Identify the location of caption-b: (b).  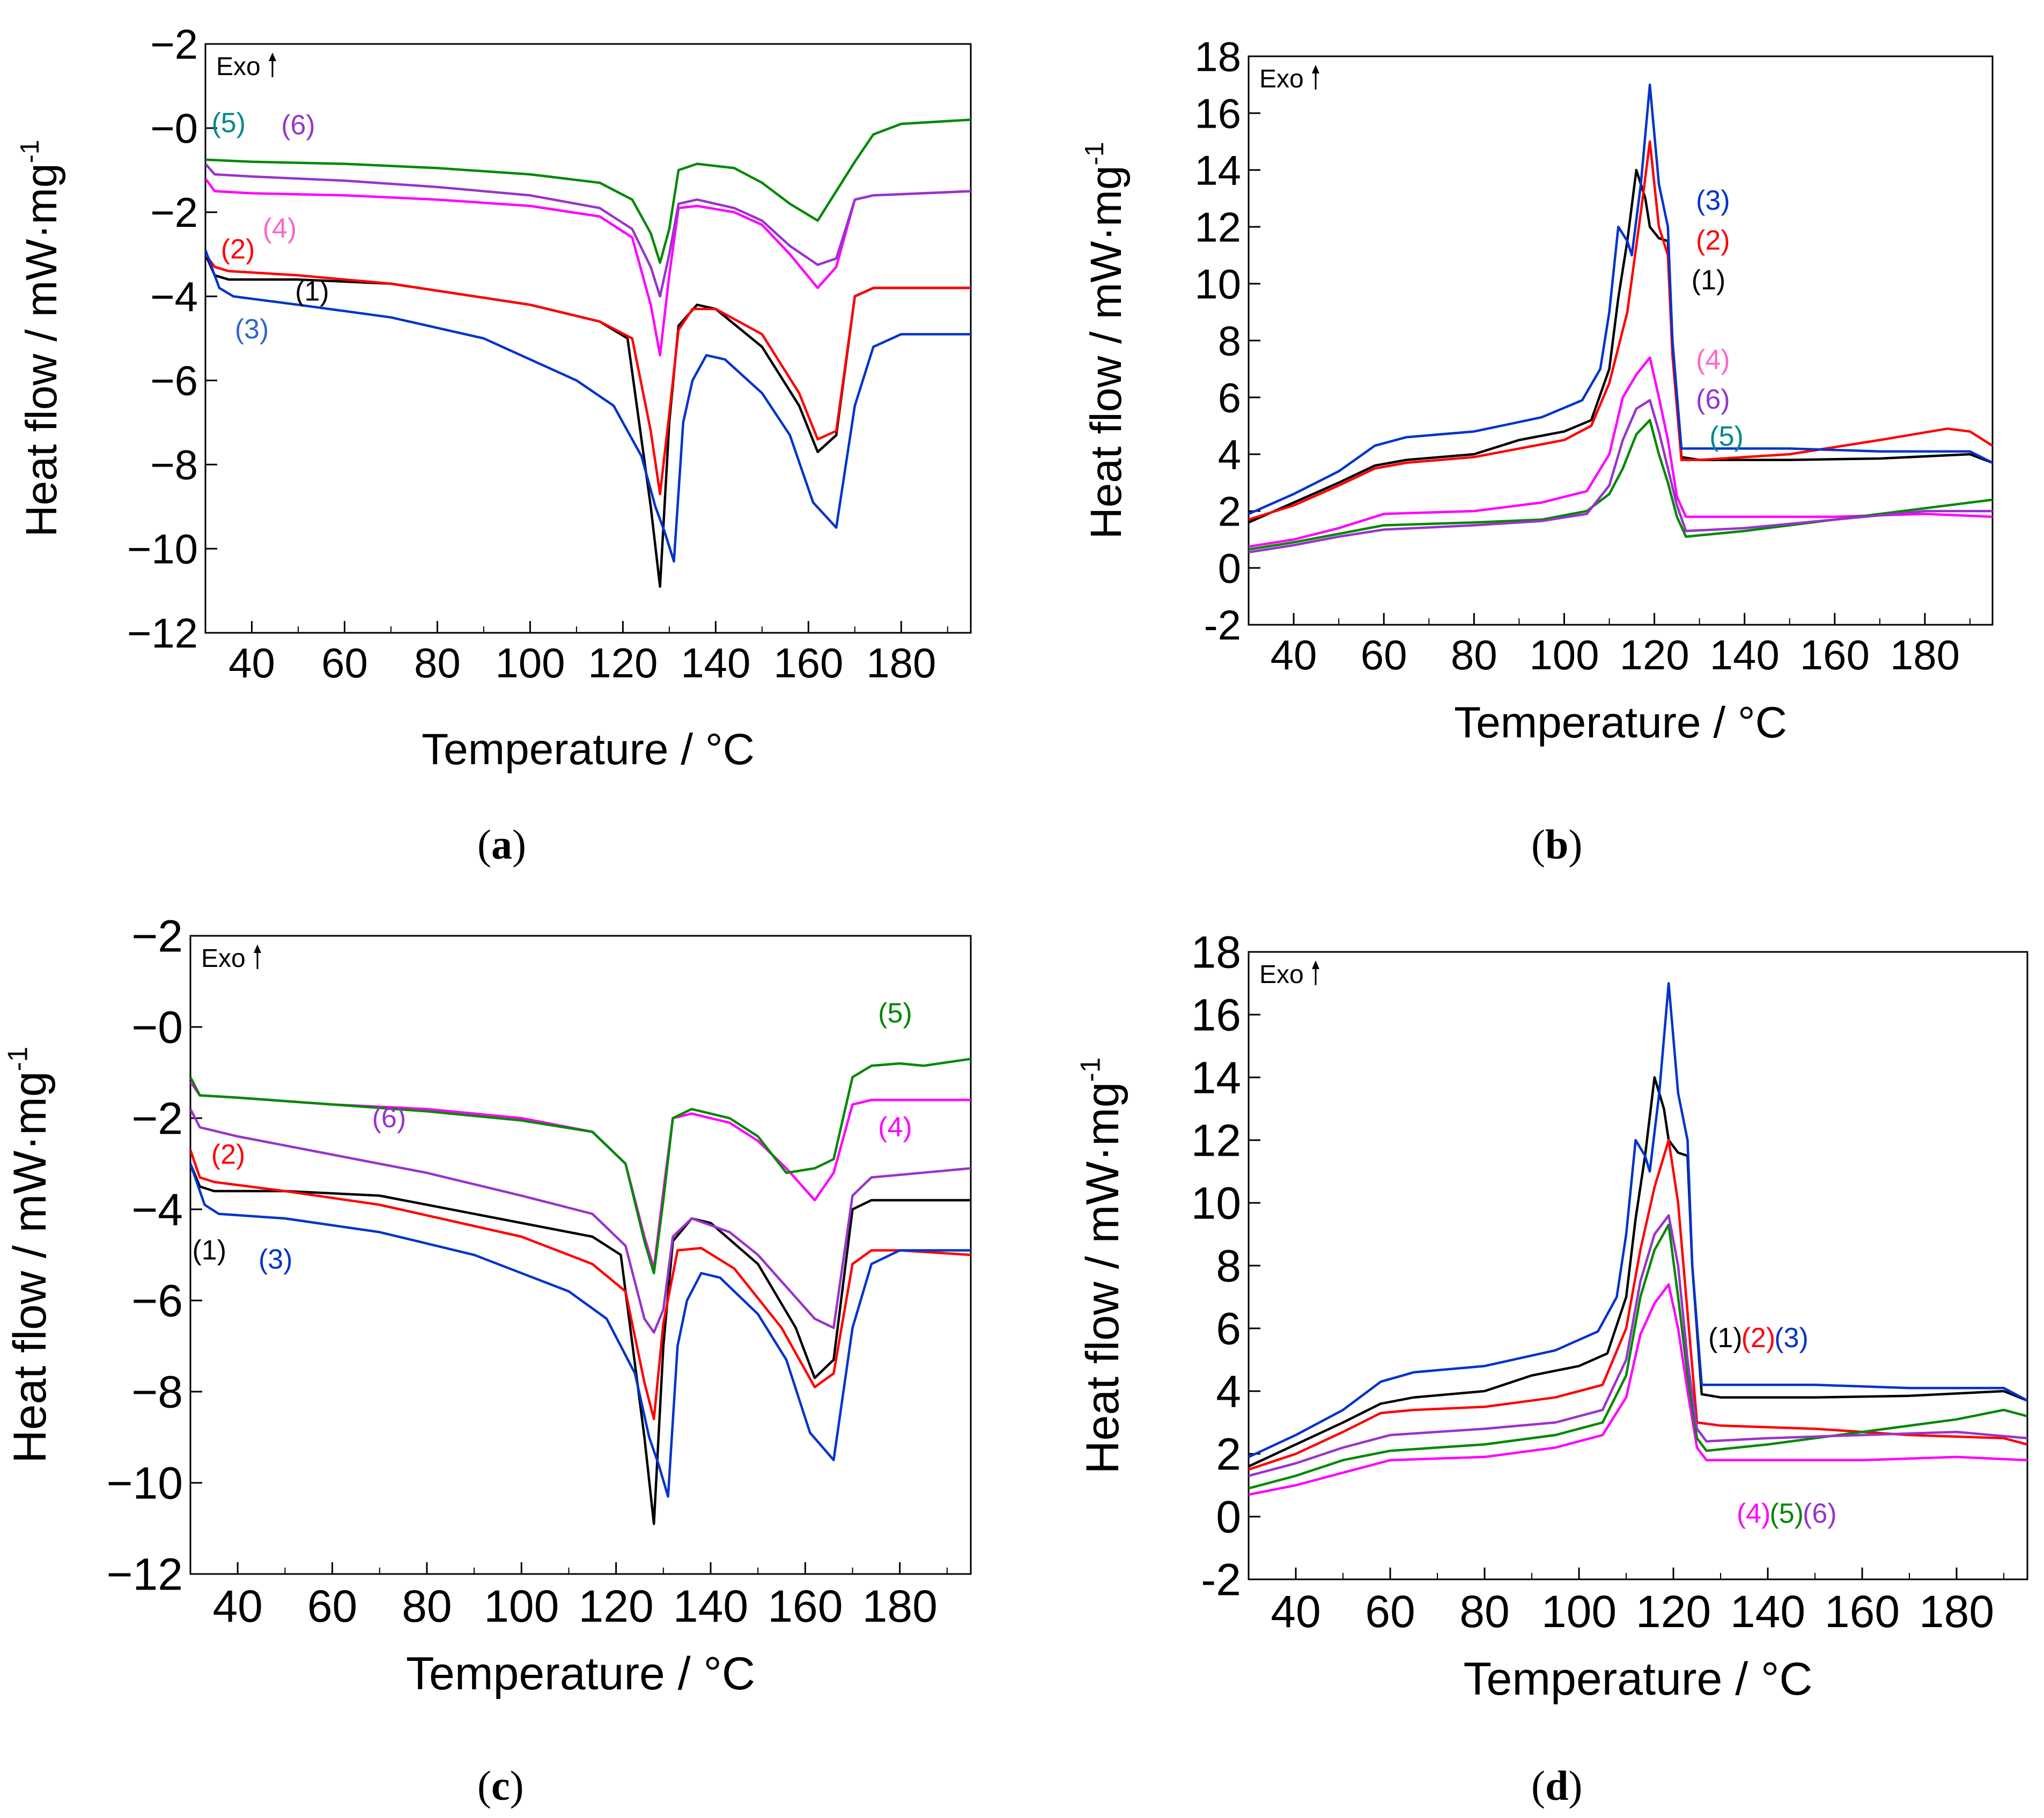
(1557, 845).